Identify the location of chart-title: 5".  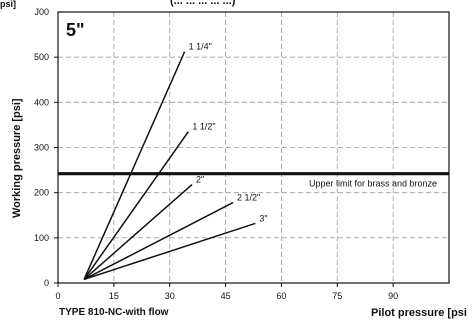
(75, 30).